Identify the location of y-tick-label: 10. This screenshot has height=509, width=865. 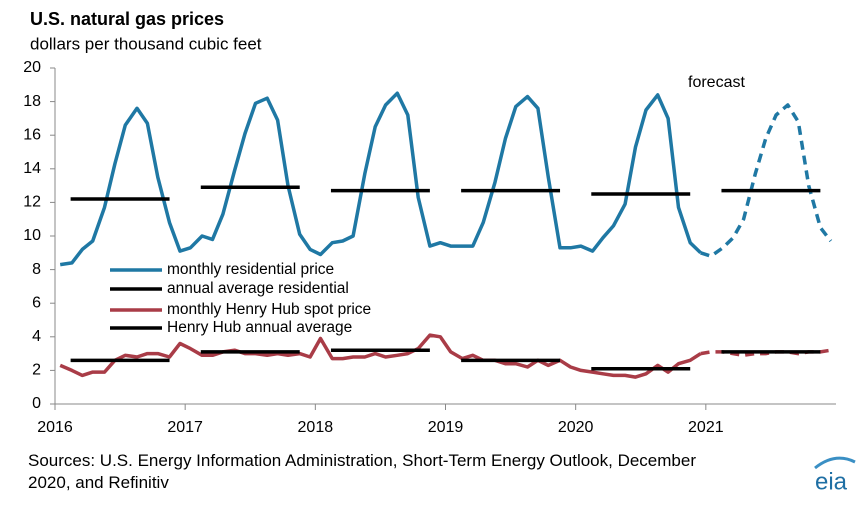
(32, 235).